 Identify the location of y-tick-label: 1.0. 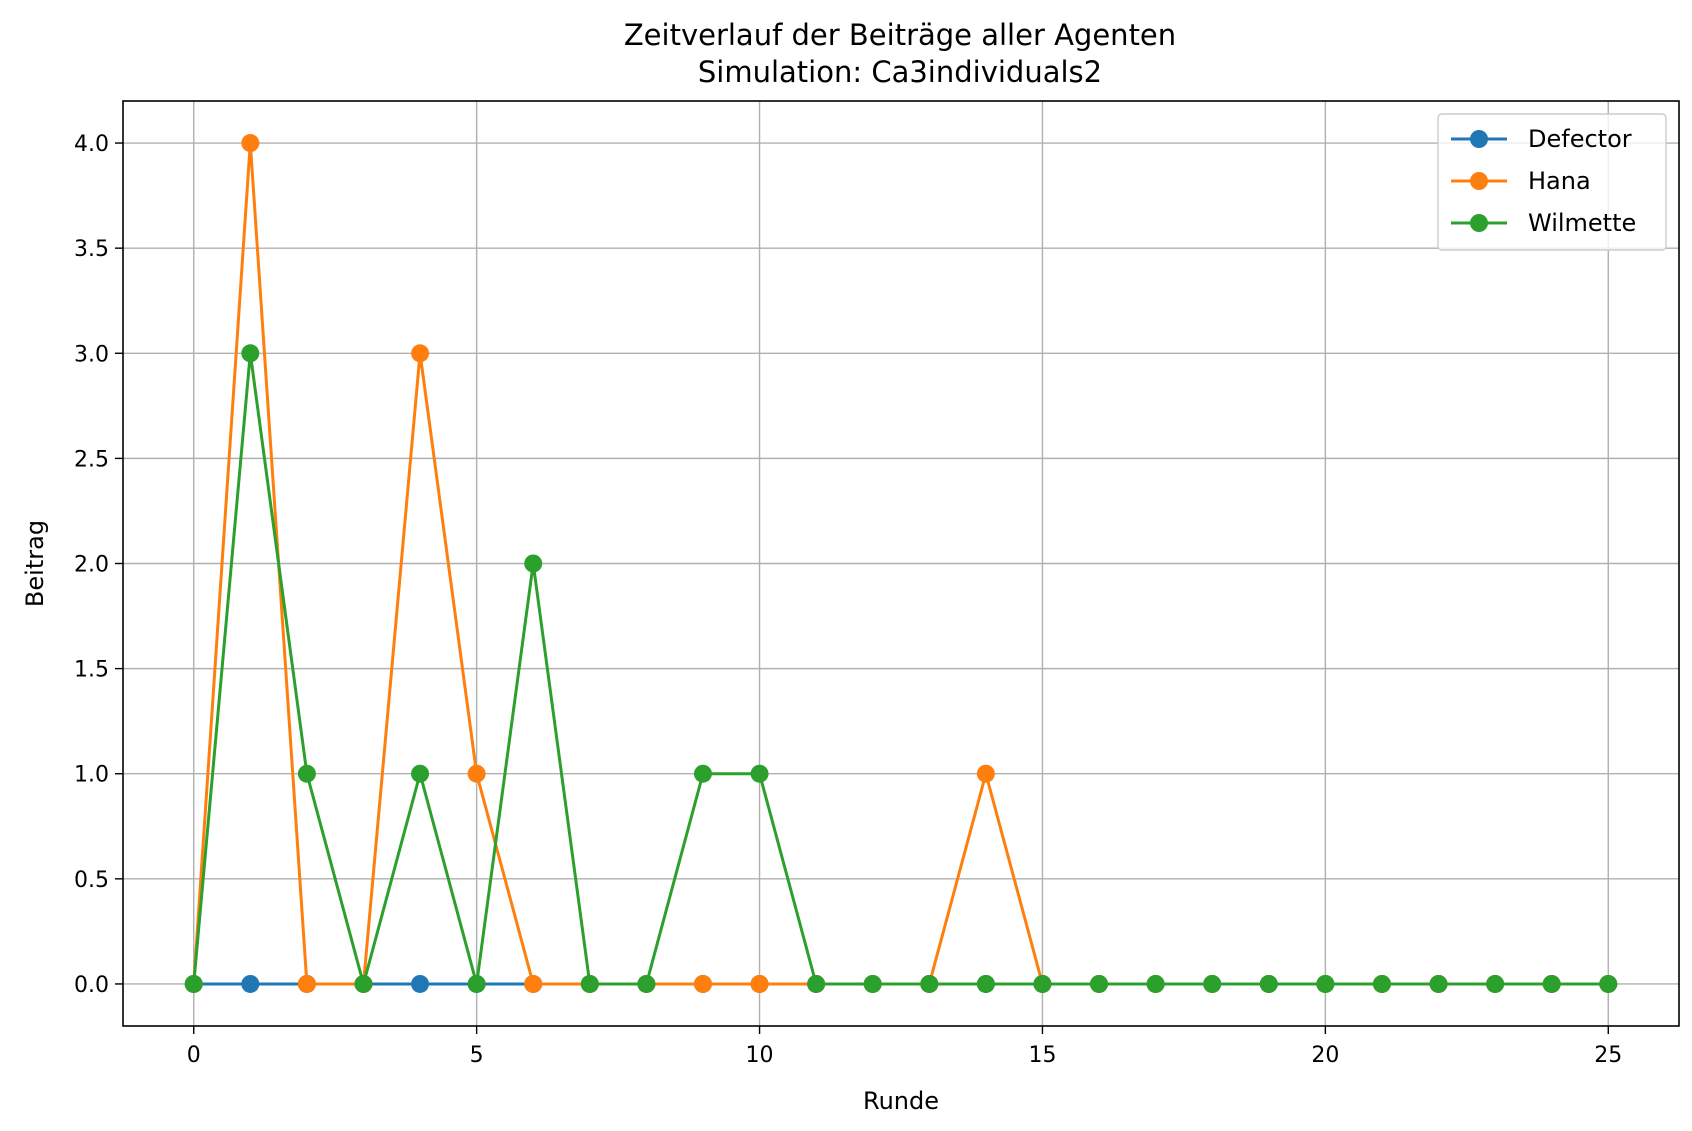
(91, 775).